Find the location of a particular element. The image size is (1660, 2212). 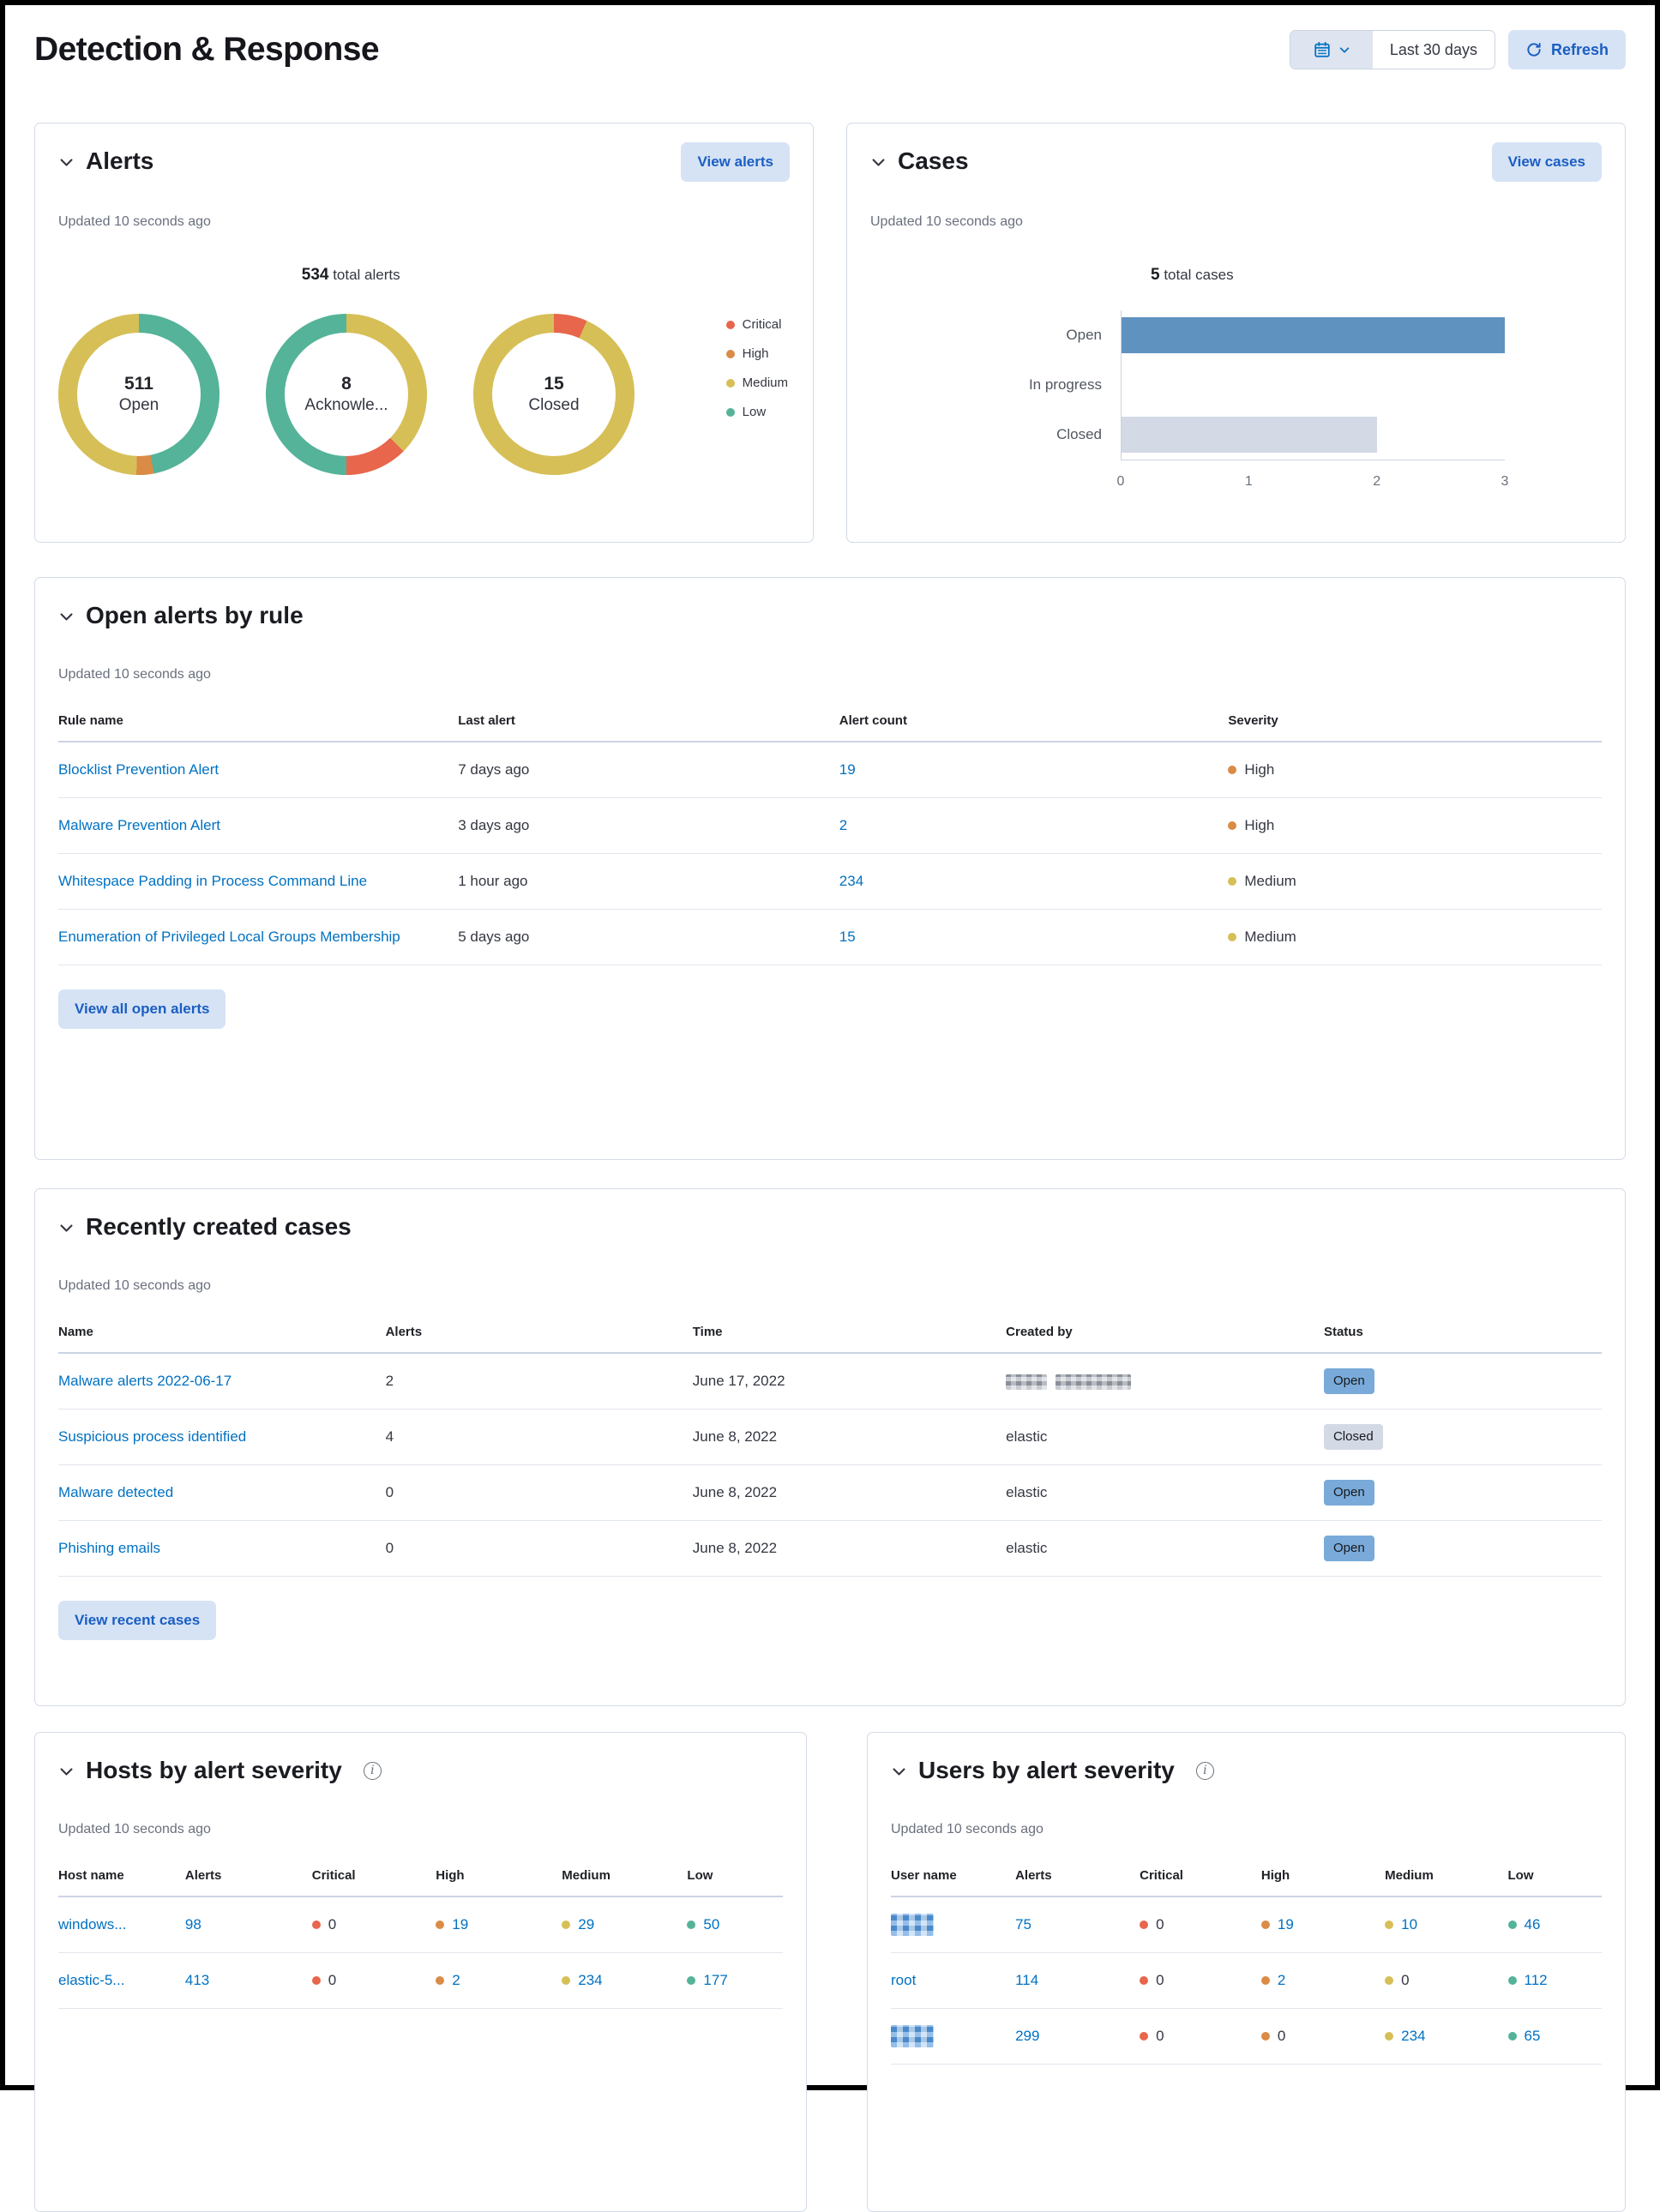

severity-count: 46 is located at coordinates (1524, 1925).